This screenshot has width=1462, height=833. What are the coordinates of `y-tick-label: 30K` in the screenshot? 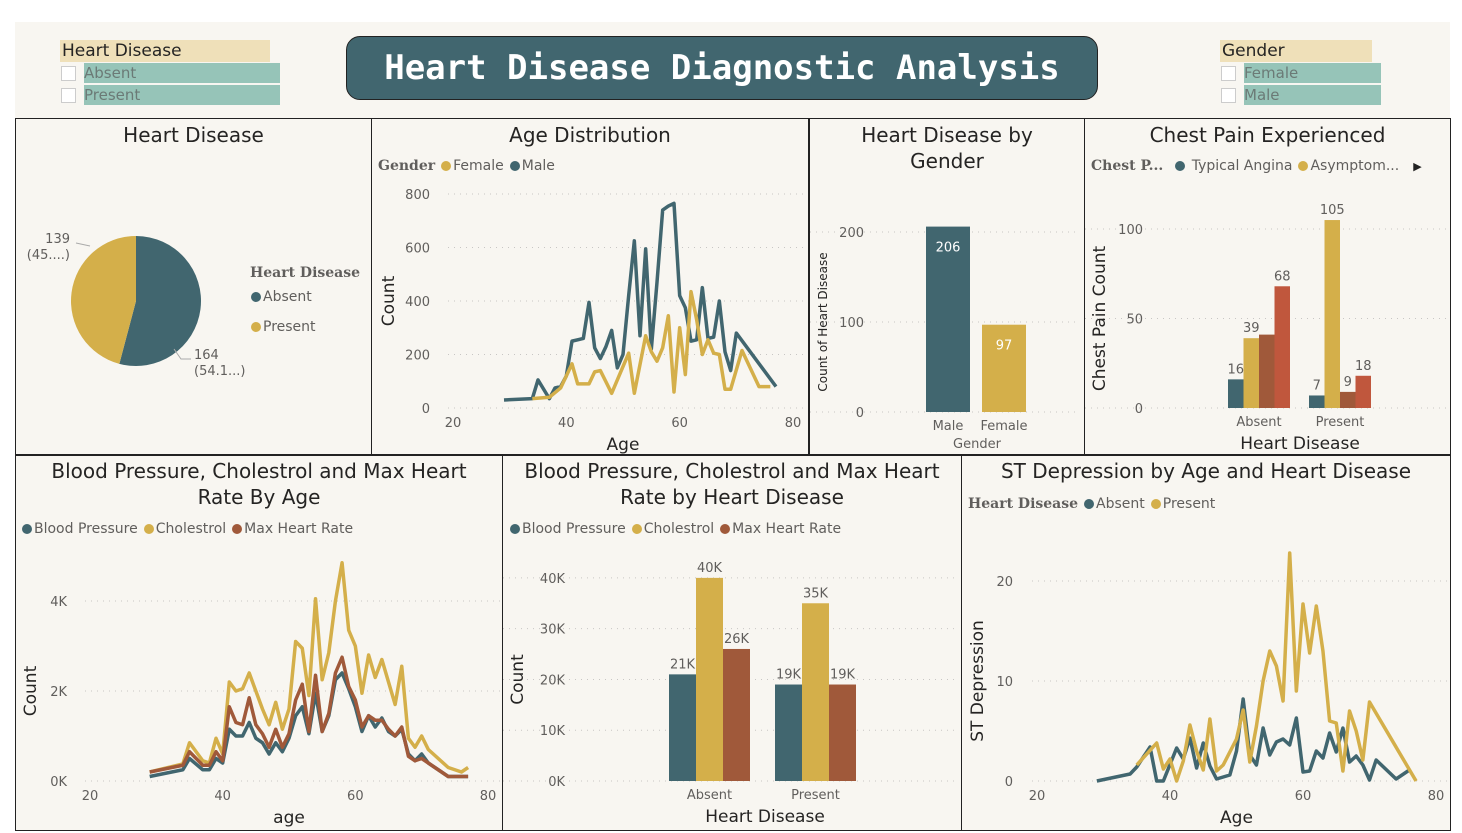 It's located at (553, 630).